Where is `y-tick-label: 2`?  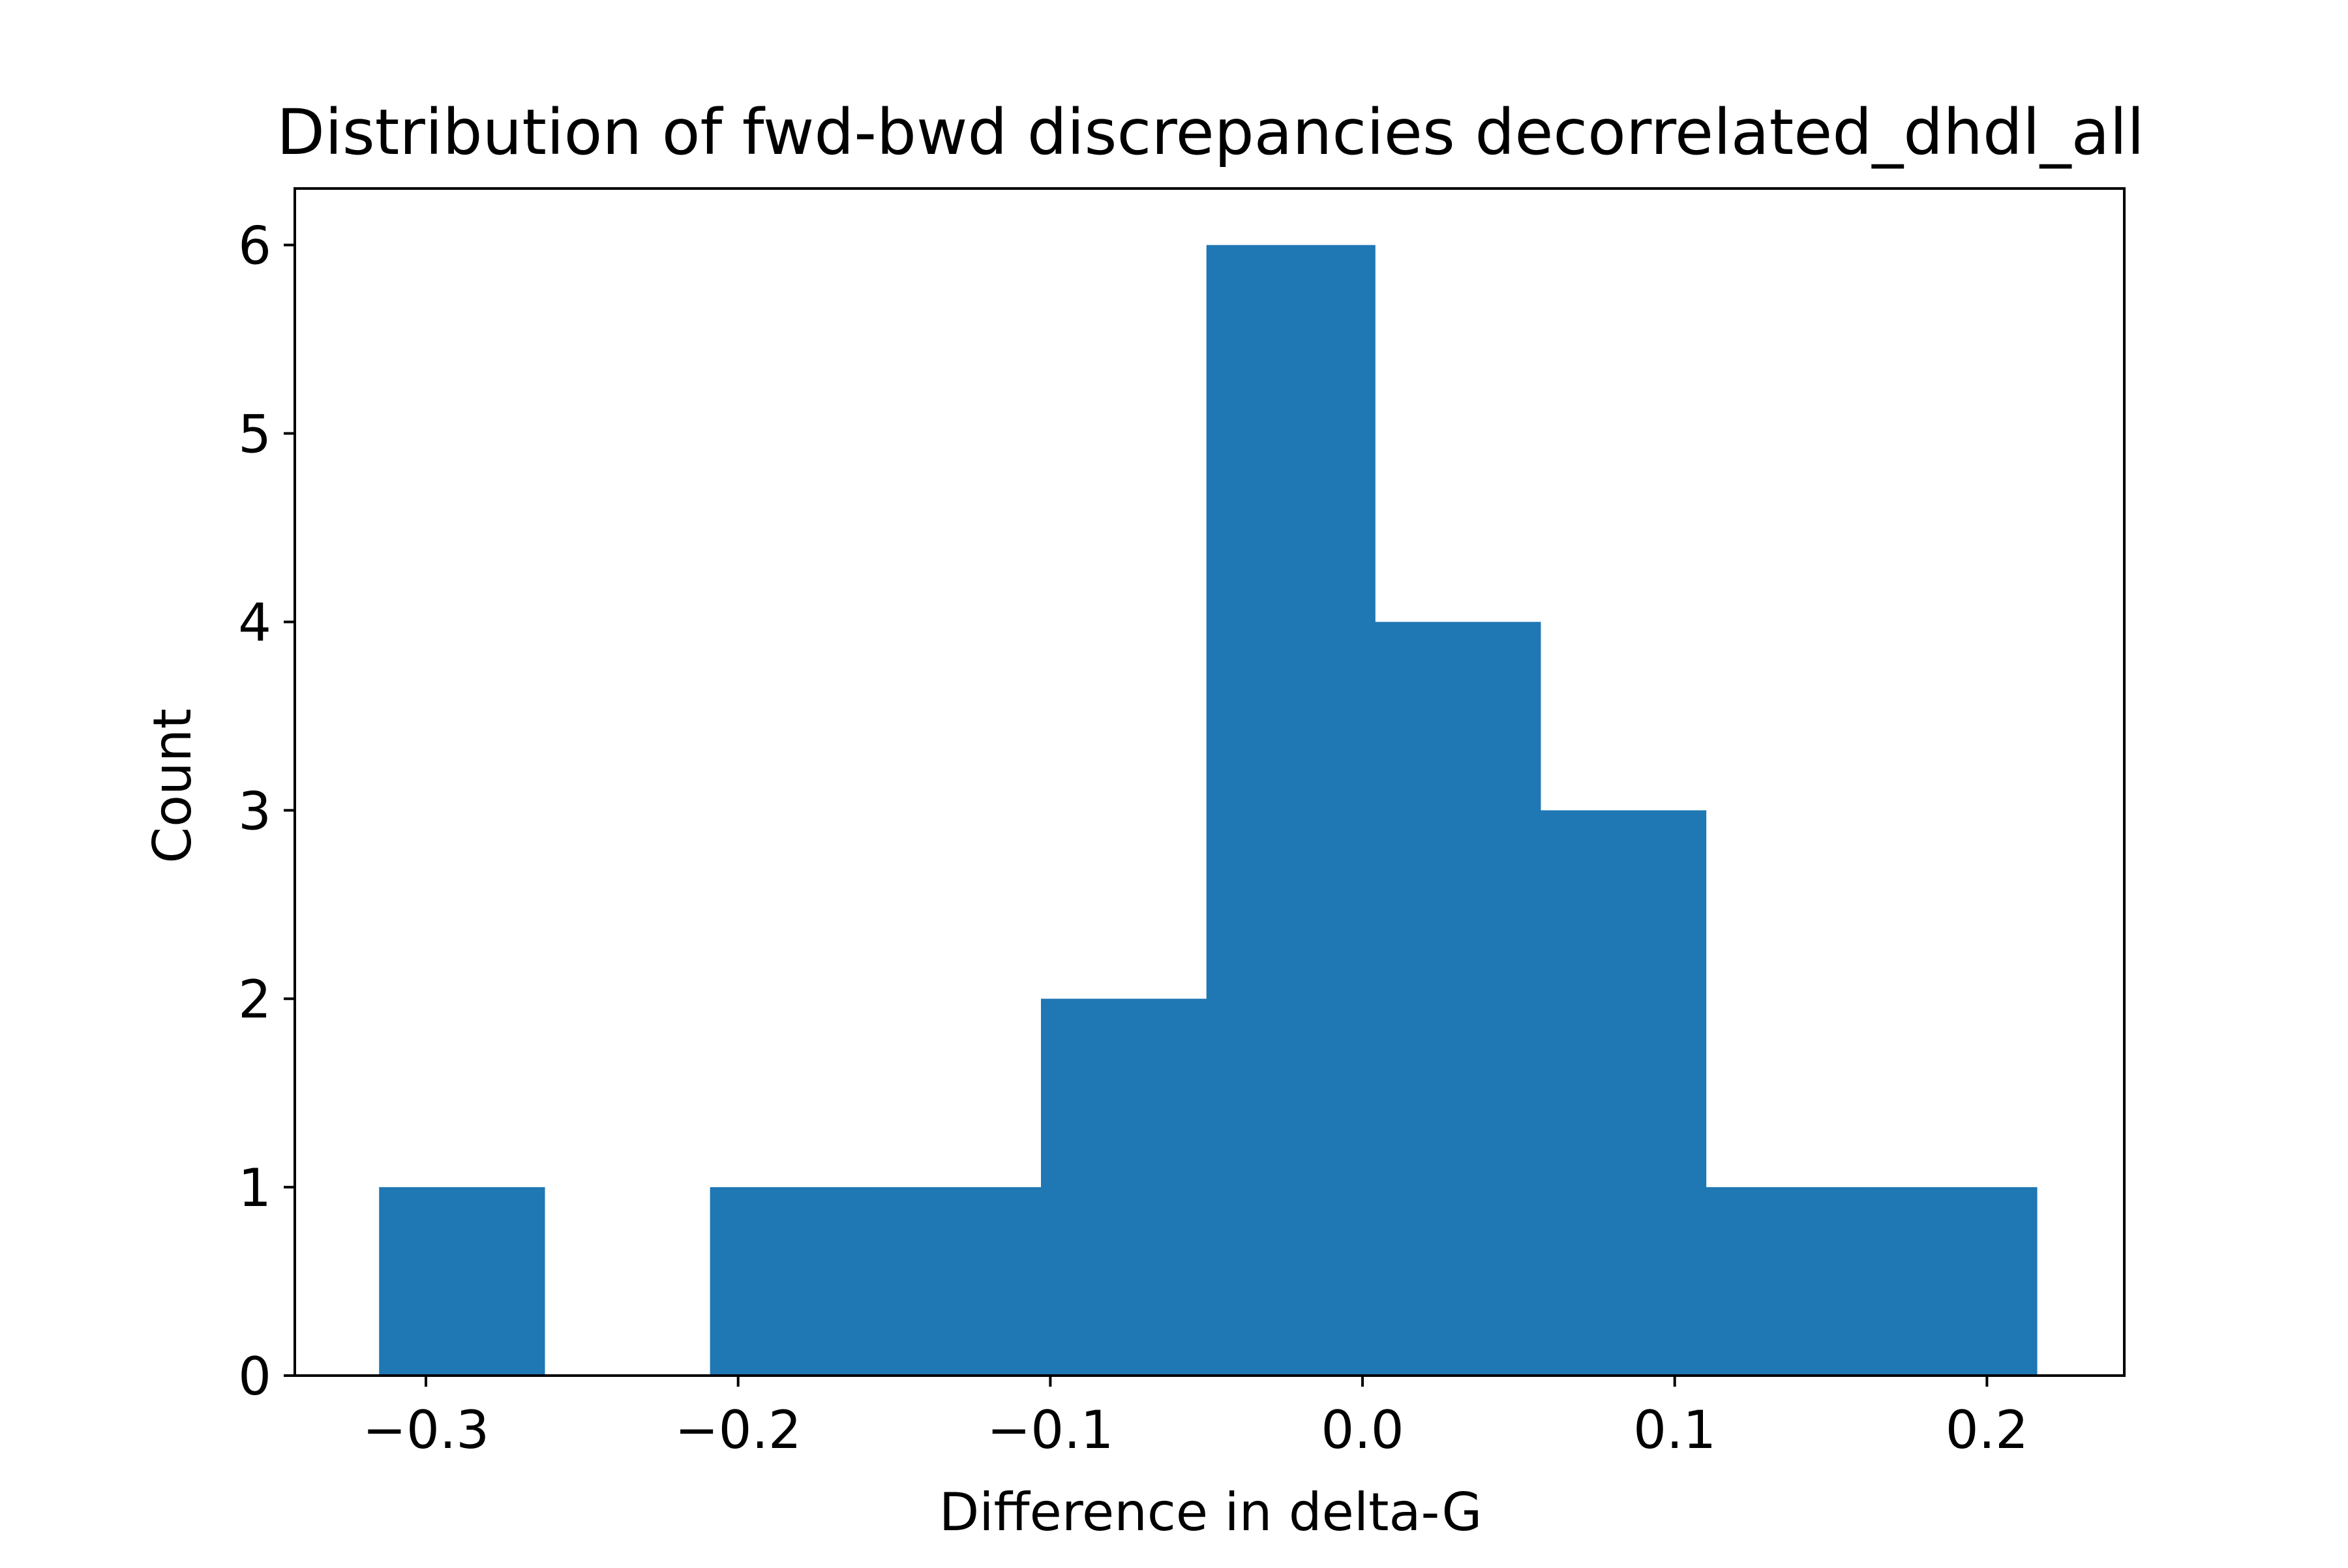 y-tick-label: 2 is located at coordinates (255, 999).